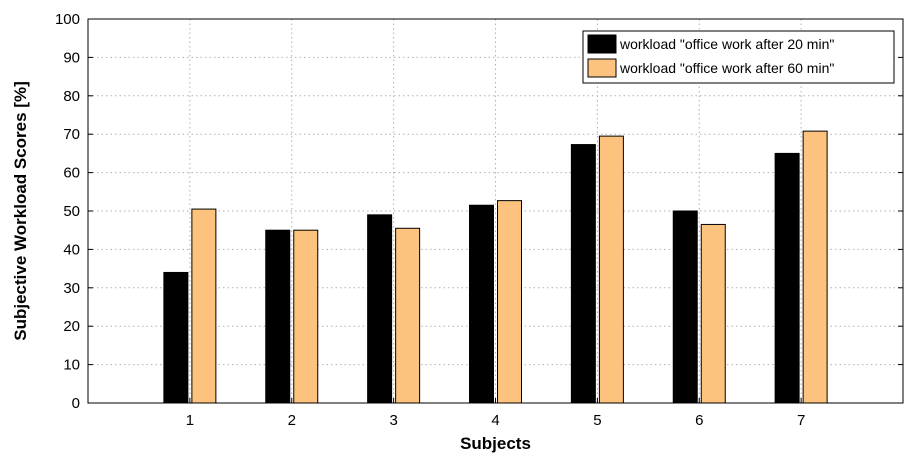 This screenshot has height=459, width=923. Describe the element at coordinates (495, 443) in the screenshot. I see `x-axis-title: Subjects` at that location.